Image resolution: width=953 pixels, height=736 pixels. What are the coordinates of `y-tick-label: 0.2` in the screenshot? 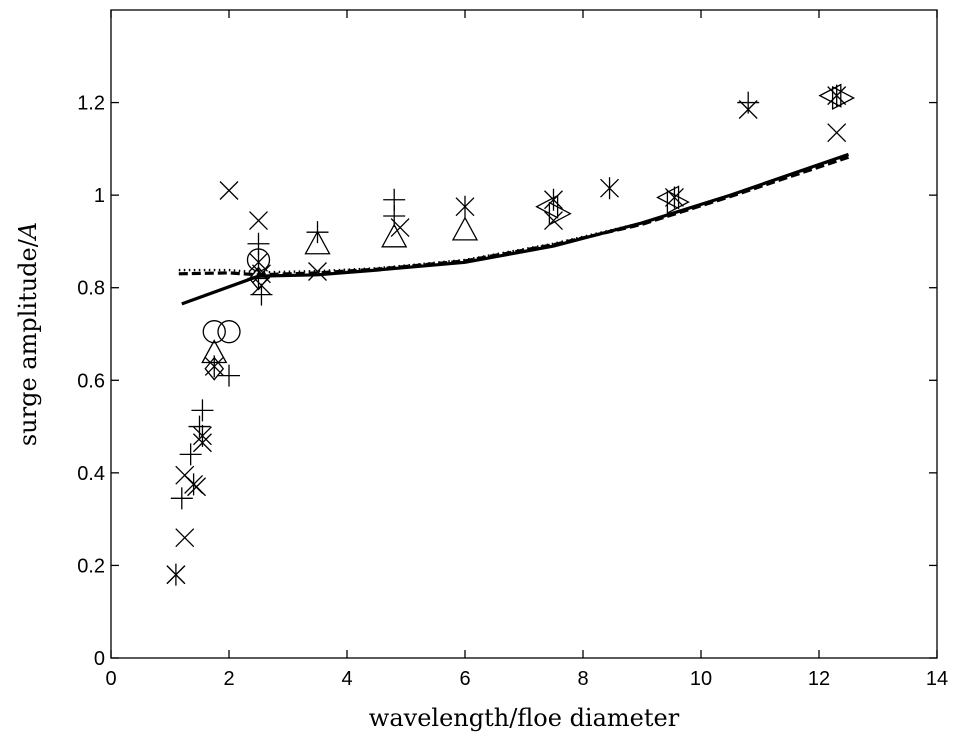 It's located at (91, 566).